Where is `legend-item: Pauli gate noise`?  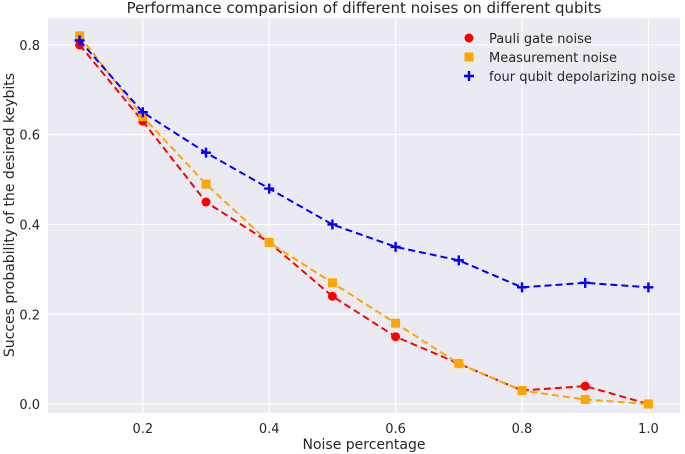 legend-item: Pauli gate noise is located at coordinates (528, 39).